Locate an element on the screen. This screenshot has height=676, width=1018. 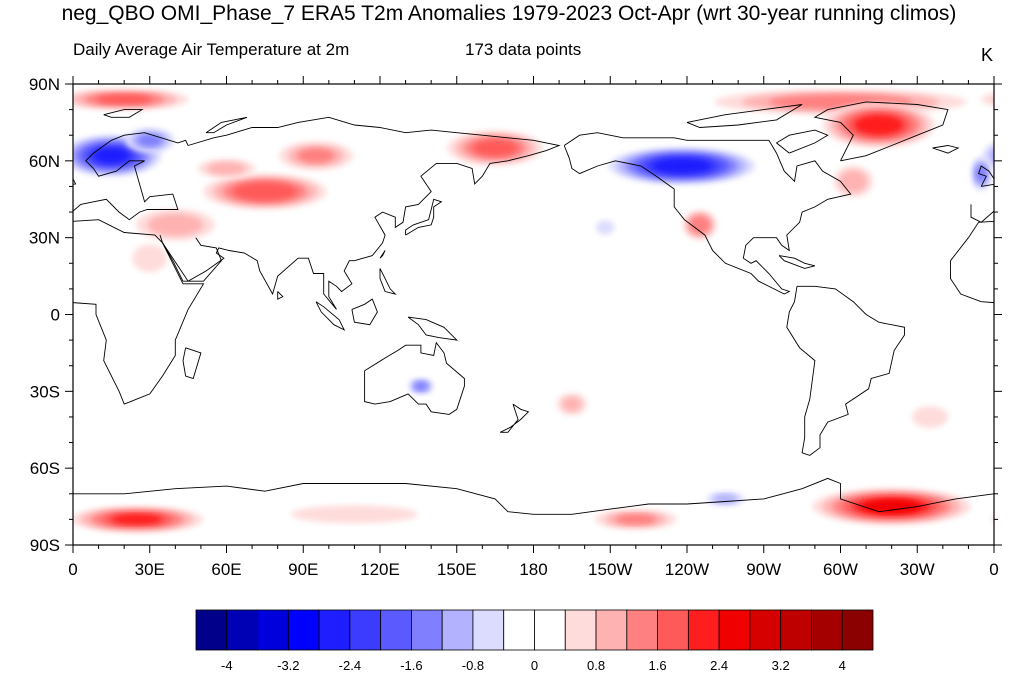
anomaly-region-siberia-warm is located at coordinates (316, 156).